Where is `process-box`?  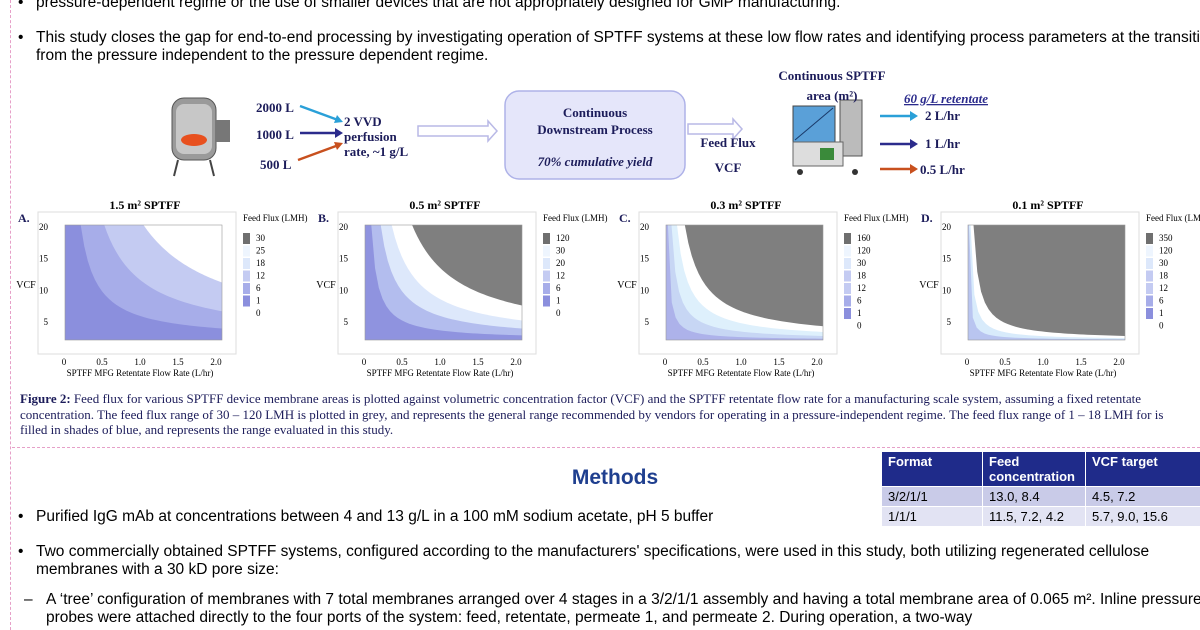 process-box is located at coordinates (595, 135).